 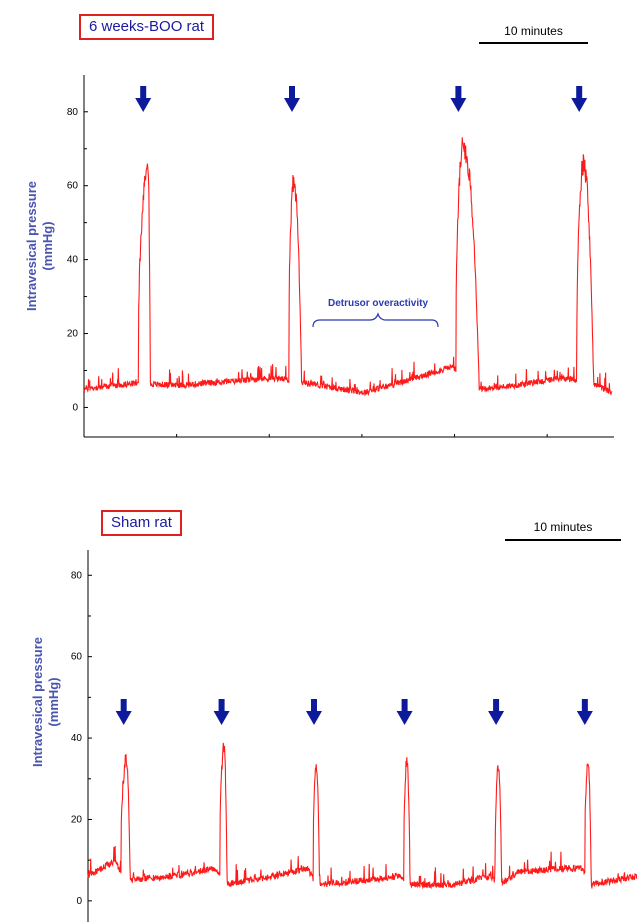 I want to click on chart-title: 6 weeks-BOO rat, so click(x=147, y=27).